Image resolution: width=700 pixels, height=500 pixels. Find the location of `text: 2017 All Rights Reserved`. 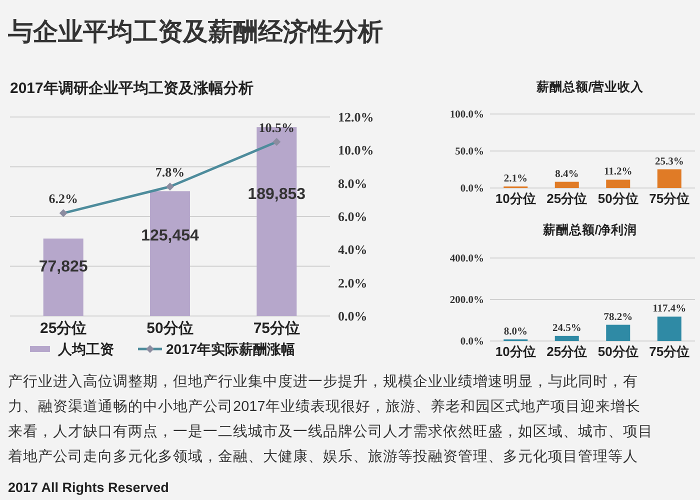

text: 2017 All Rights Reserved is located at coordinates (88, 487).